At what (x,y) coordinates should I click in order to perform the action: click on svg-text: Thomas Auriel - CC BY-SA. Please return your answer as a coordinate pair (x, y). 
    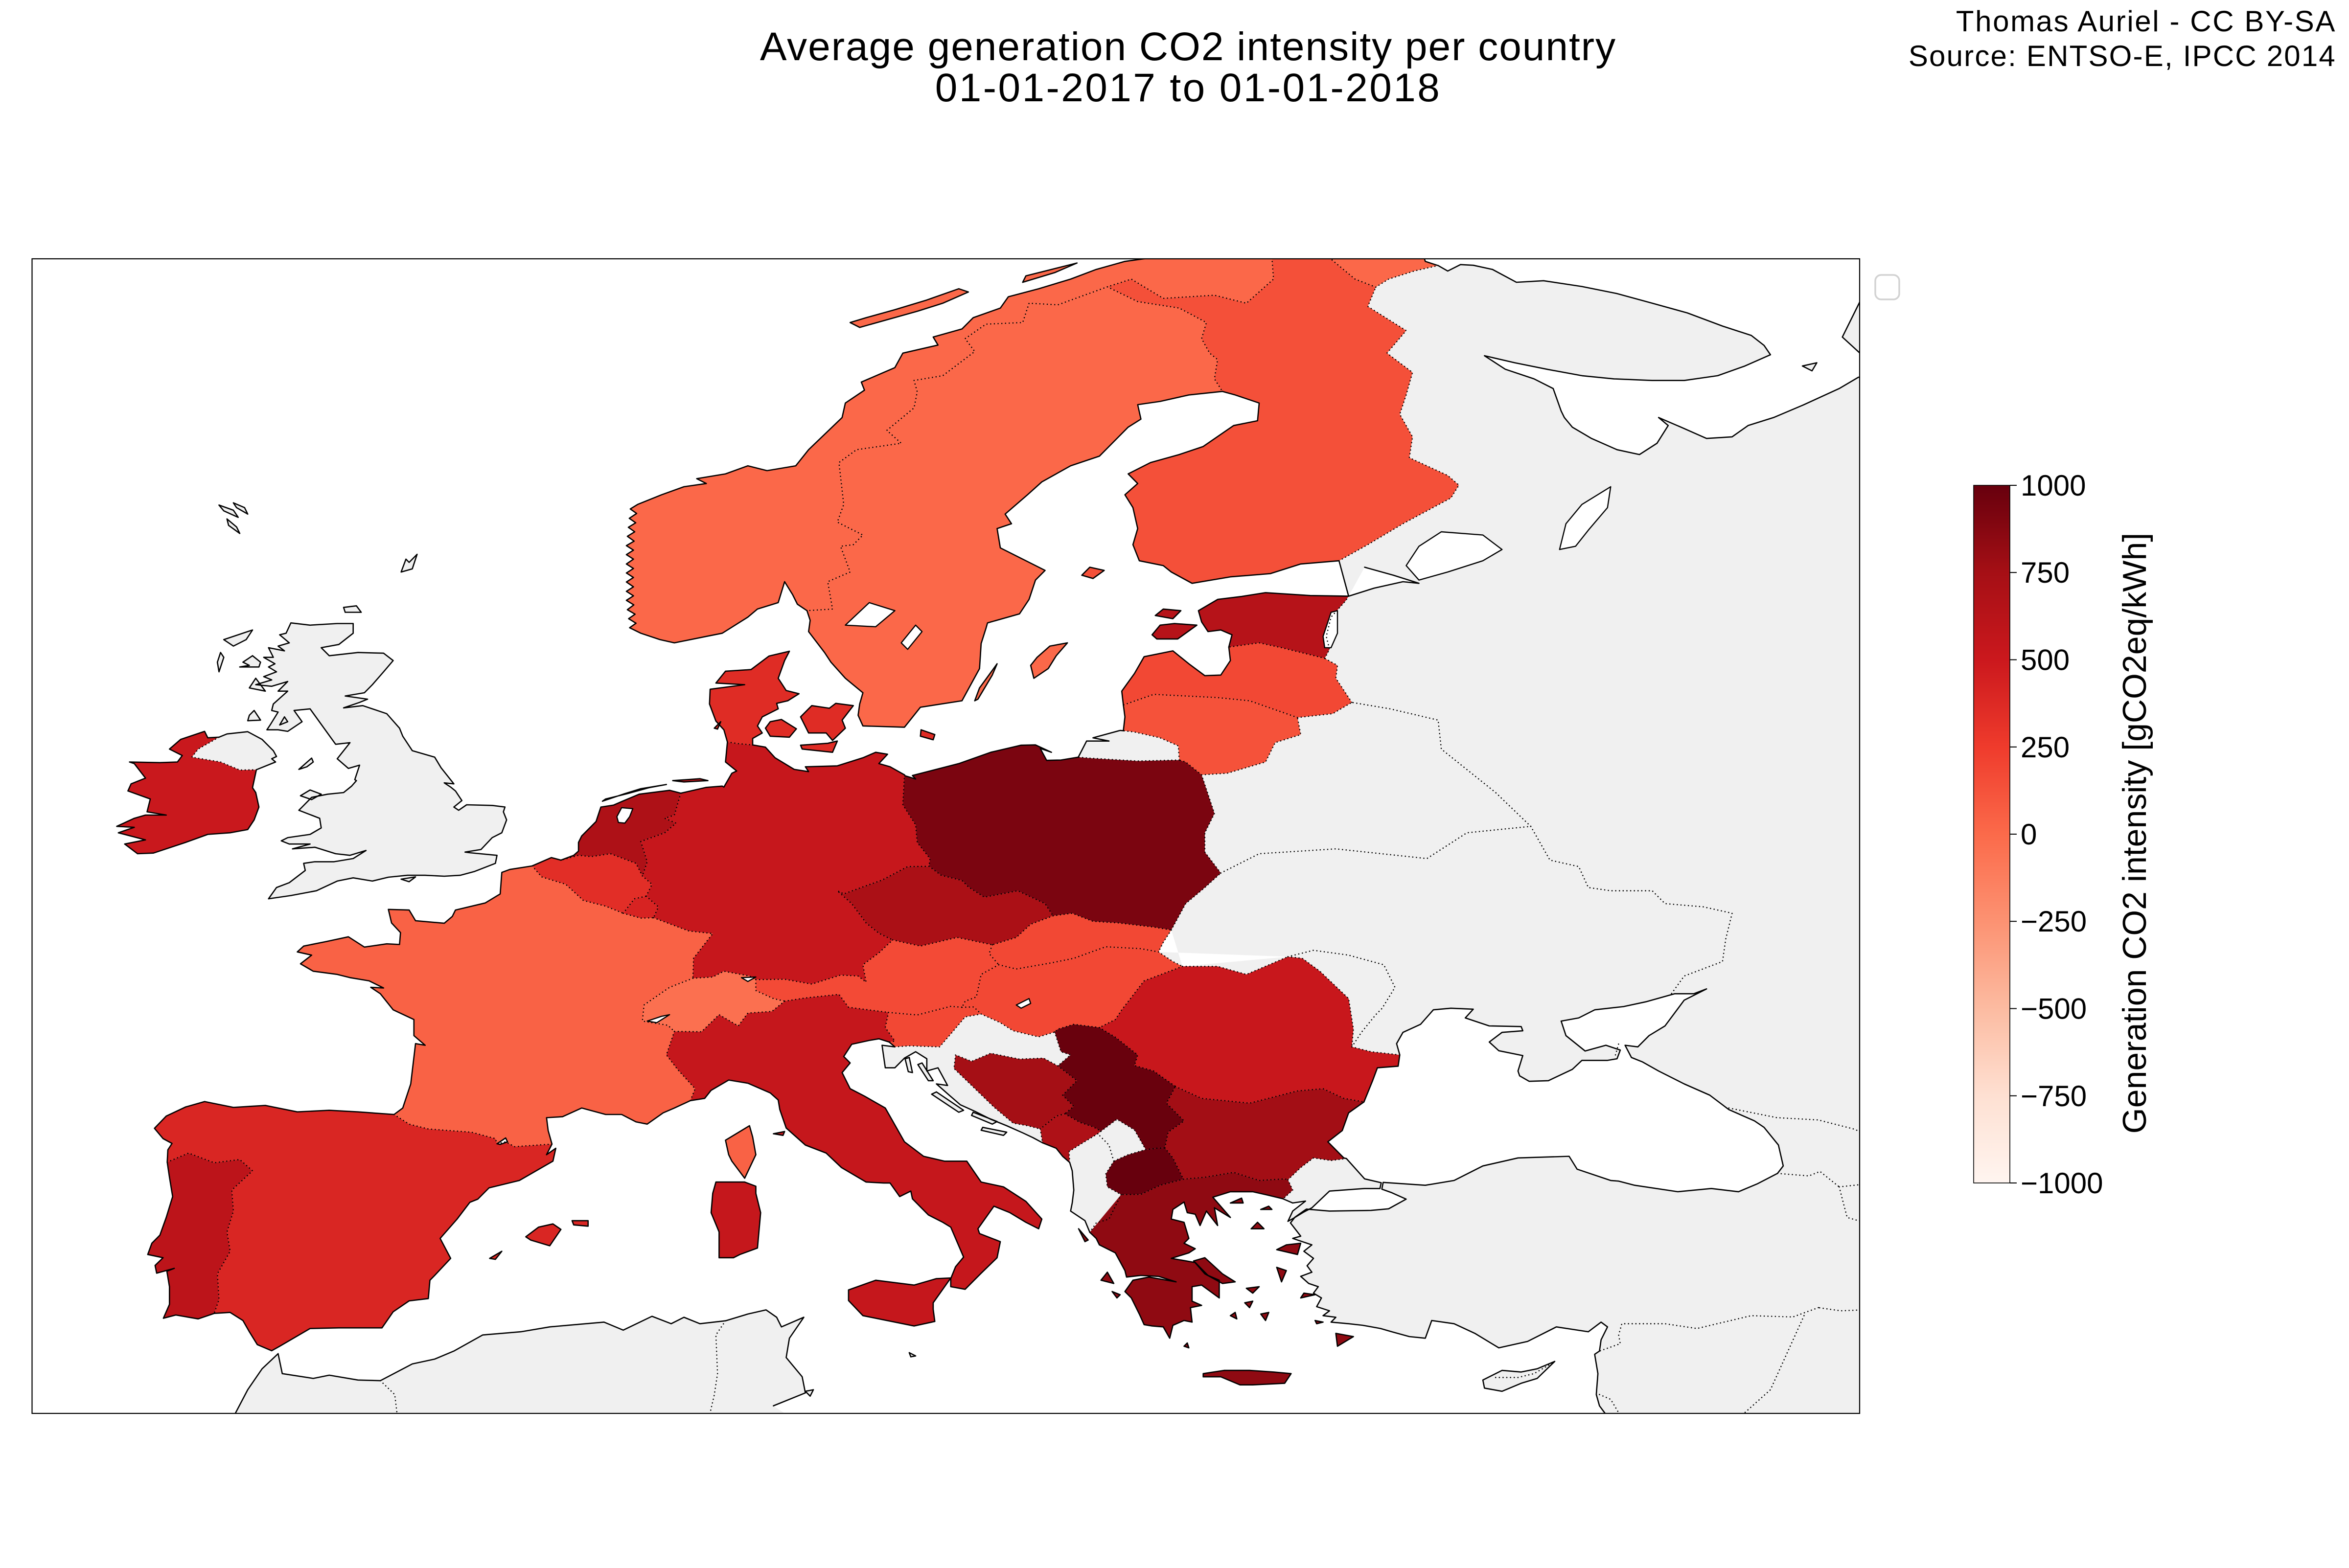
    Looking at the image, I should click on (2146, 21).